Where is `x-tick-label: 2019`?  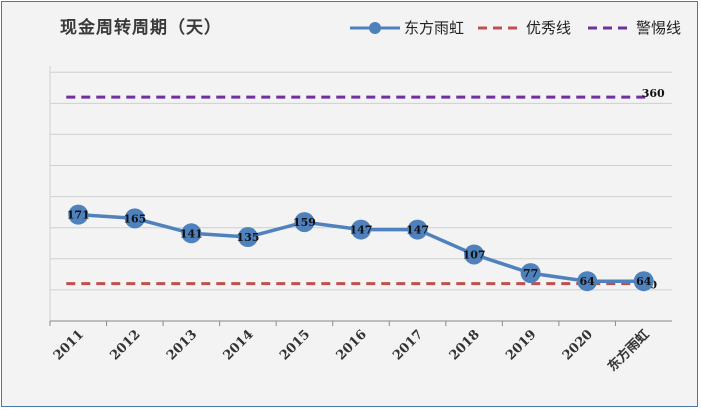
x-tick-label: 2019 is located at coordinates (521, 345).